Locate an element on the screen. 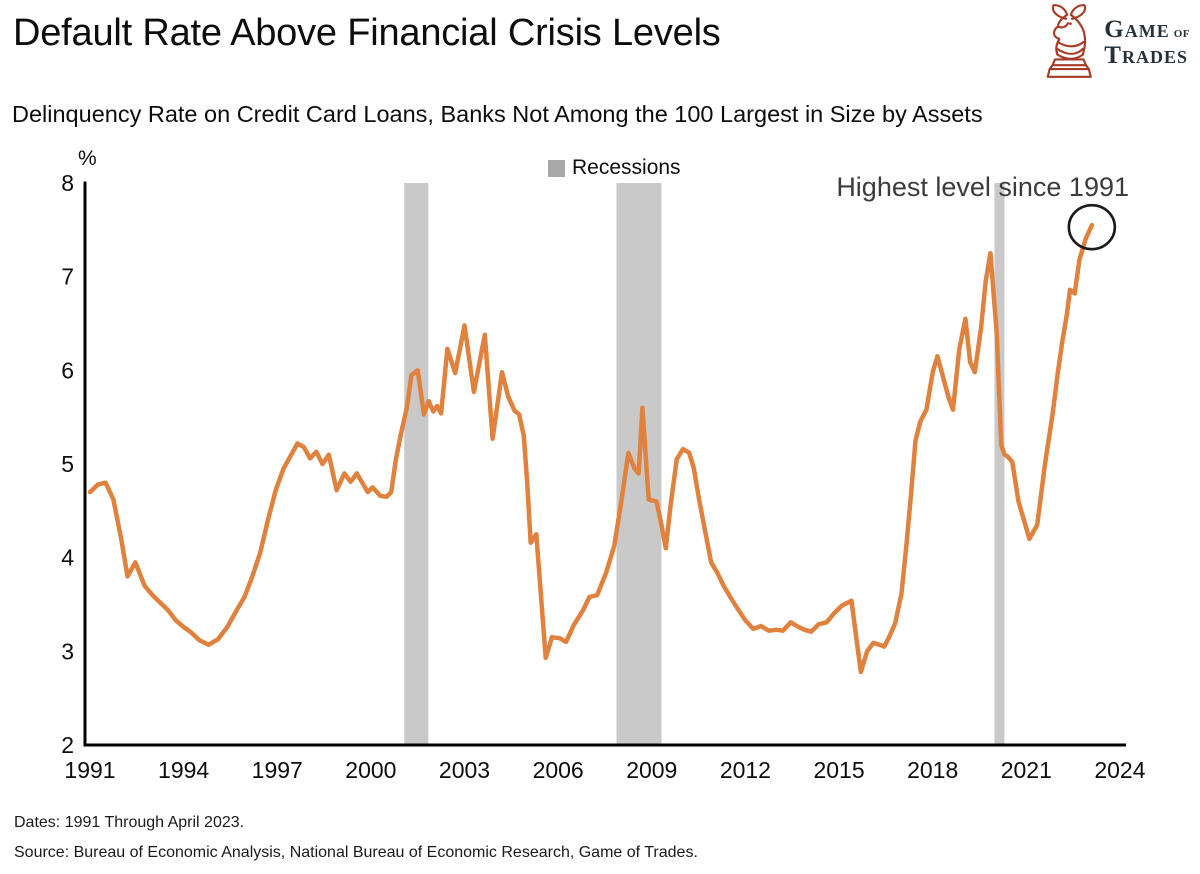  x-tick-label-1991: 1991 is located at coordinates (89, 770).